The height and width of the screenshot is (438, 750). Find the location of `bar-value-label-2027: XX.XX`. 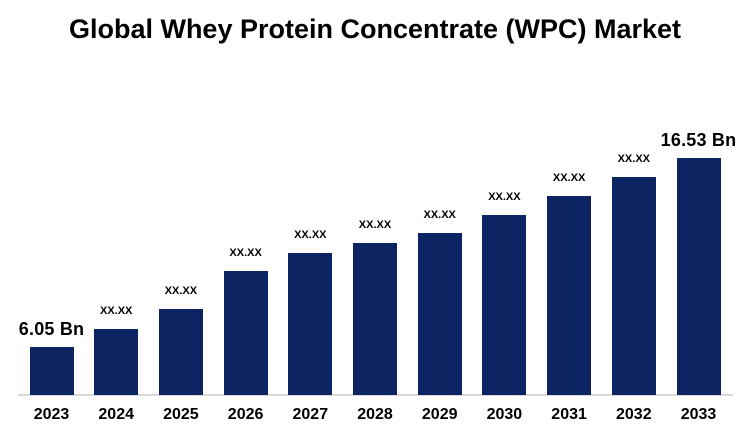

bar-value-label-2027: XX.XX is located at coordinates (310, 235).